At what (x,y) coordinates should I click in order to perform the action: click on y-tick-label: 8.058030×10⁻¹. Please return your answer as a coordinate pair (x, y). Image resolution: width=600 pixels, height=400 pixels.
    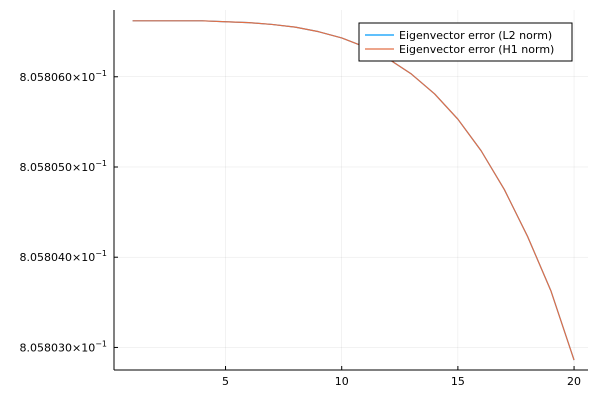
    Looking at the image, I should click on (64, 346).